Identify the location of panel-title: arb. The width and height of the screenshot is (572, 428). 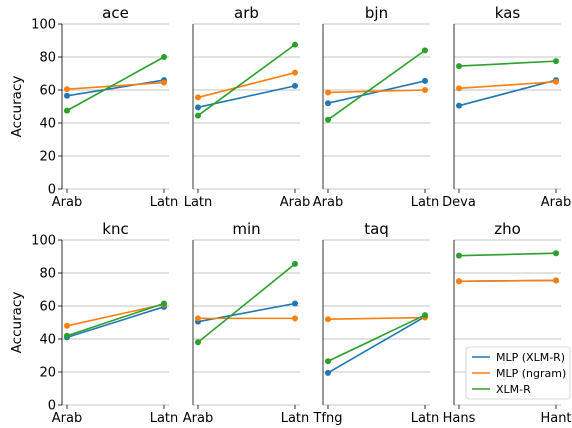
(246, 13).